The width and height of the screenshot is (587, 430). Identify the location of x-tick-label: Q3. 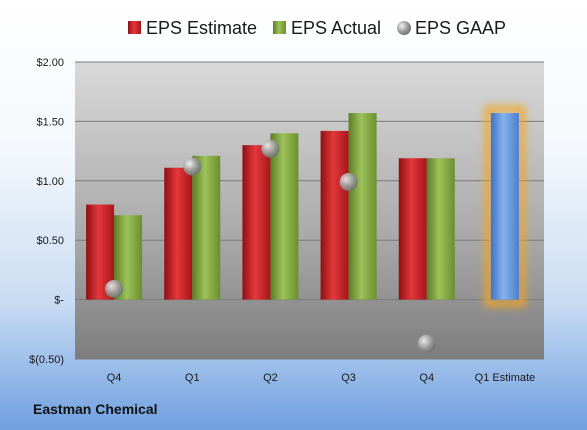
(348, 378).